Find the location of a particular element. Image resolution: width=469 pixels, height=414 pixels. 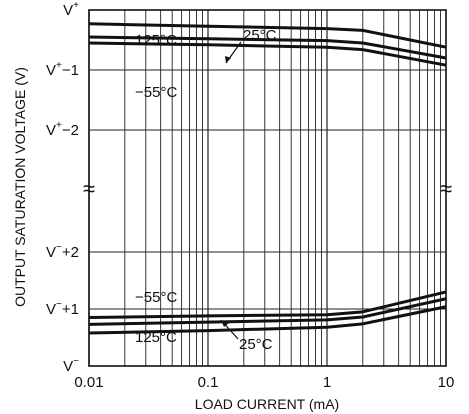

x-tick-label: 1 is located at coordinates (327, 382).